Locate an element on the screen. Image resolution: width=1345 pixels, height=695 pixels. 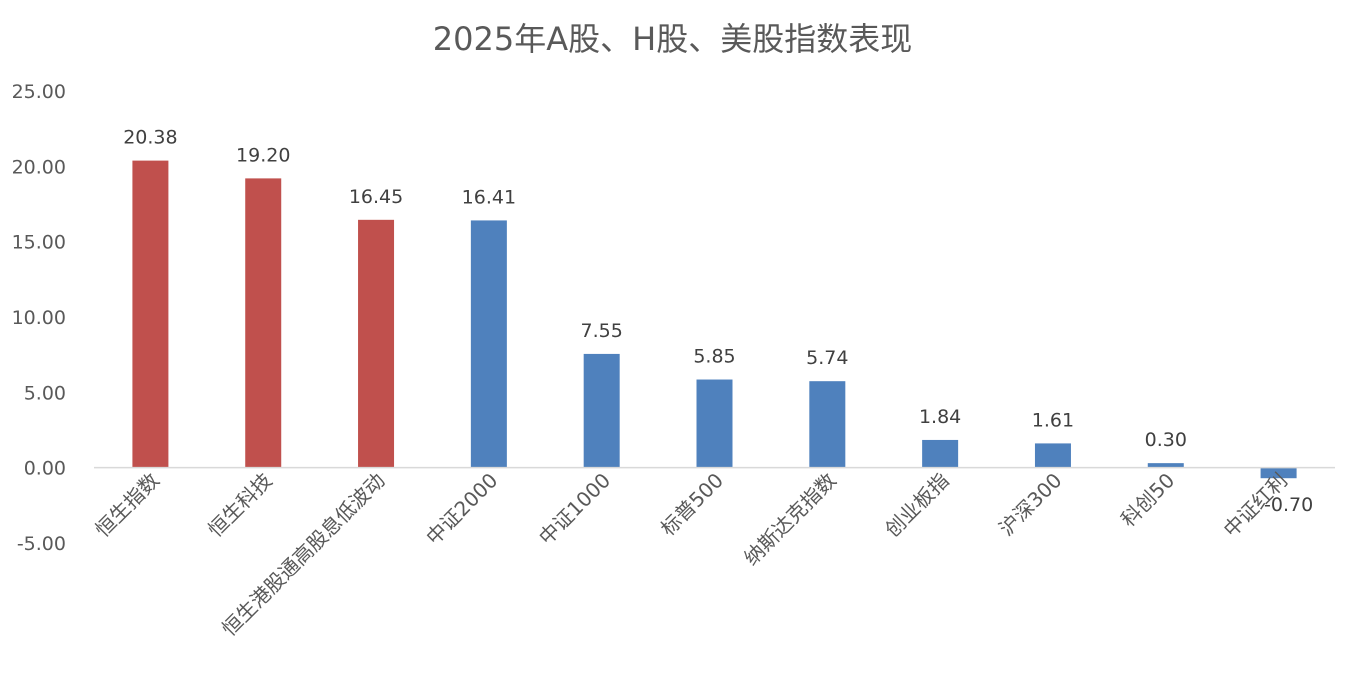
y-tick-label: 15.00 is located at coordinates (39, 243).